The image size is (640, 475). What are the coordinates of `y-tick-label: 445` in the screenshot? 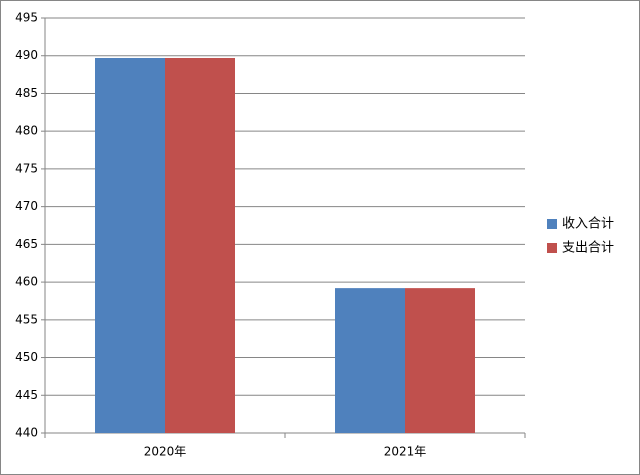 It's located at (26, 395).